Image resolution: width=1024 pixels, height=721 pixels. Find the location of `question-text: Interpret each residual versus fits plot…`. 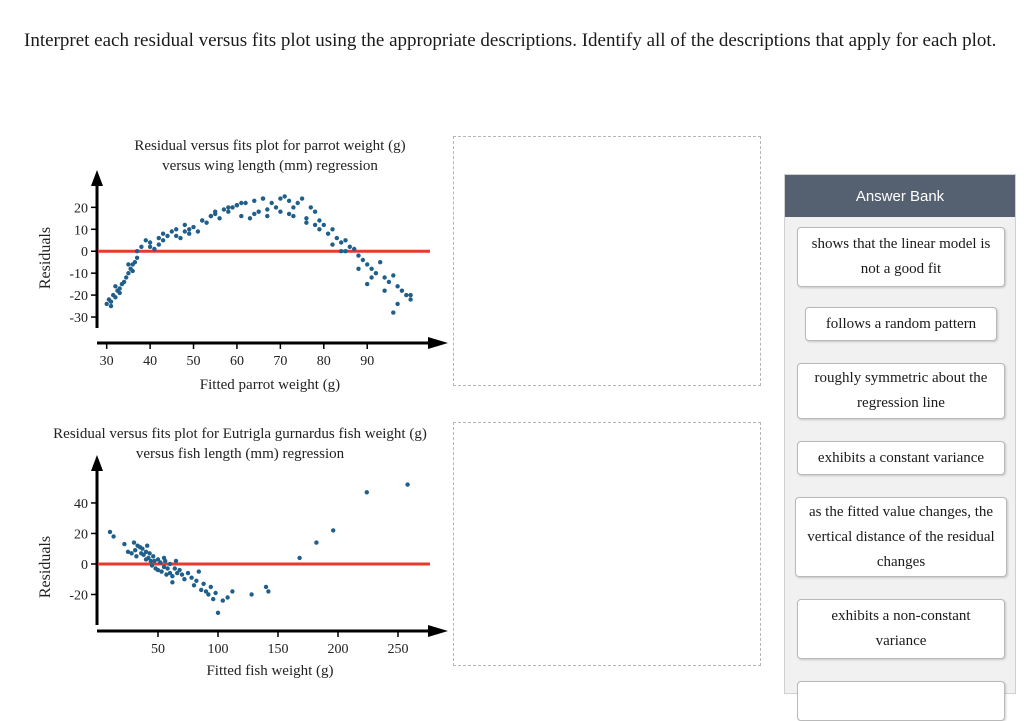

question-text: Interpret each residual versus fits plot… is located at coordinates (510, 40).